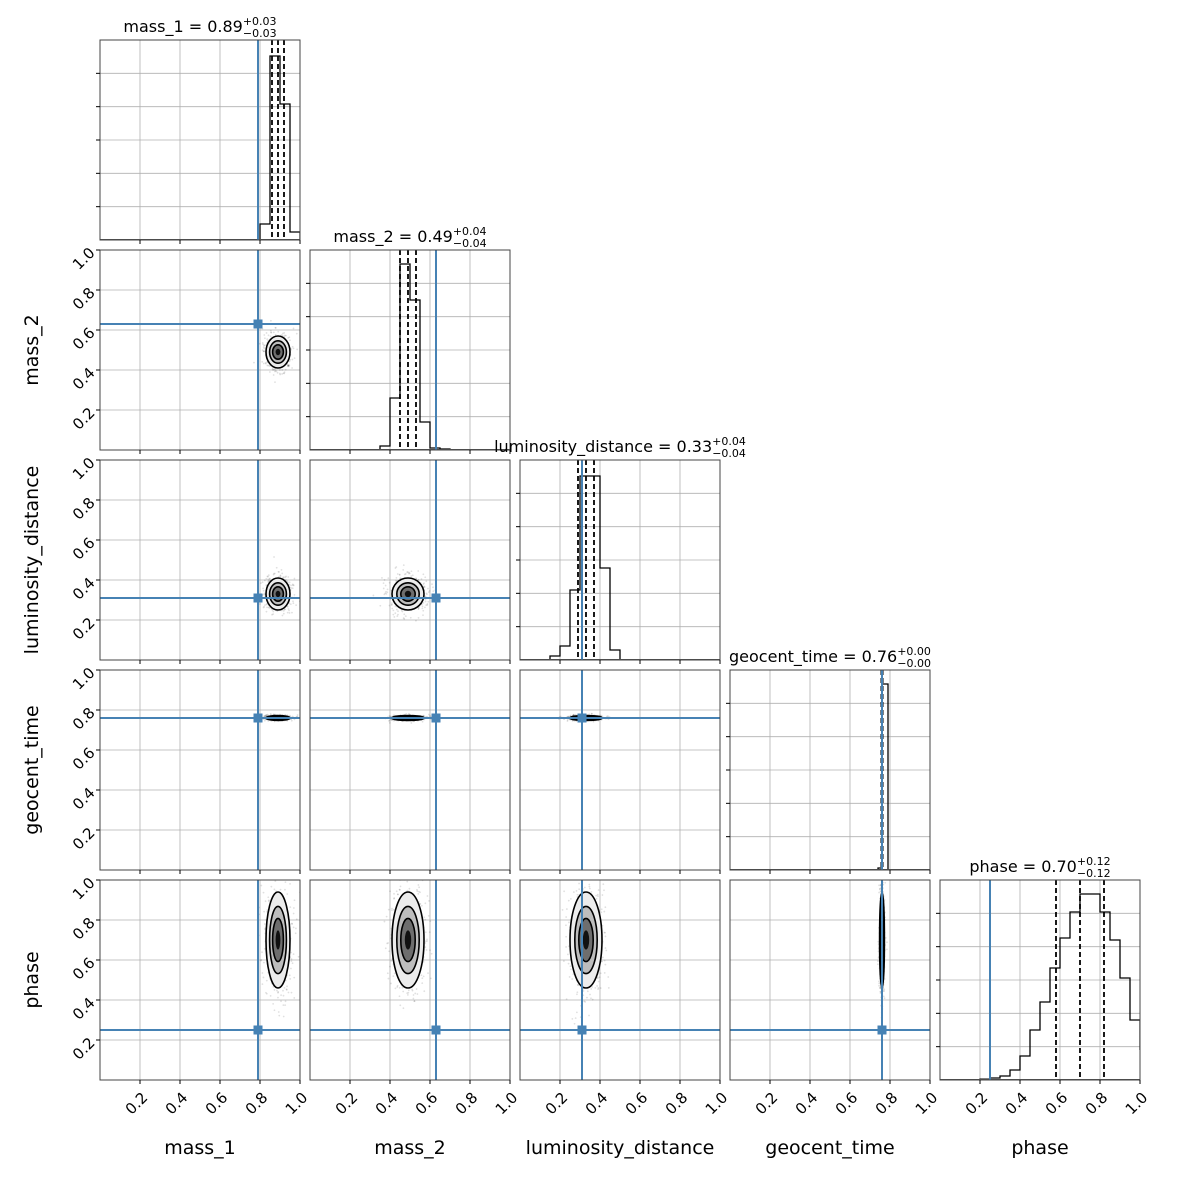 Image resolution: width=1180 pixels, height=1180 pixels. I want to click on density-level, so click(278, 940).